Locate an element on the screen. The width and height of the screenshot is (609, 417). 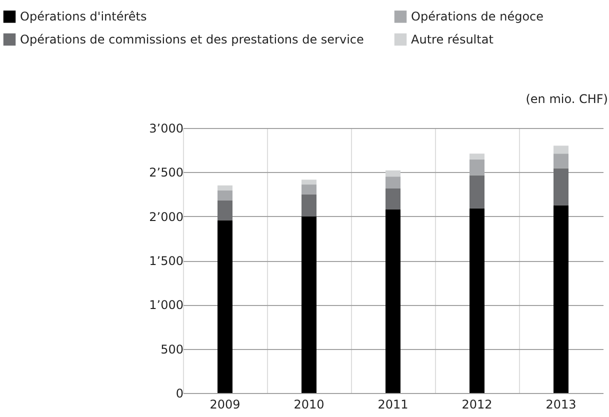
y-tick-label: 0 is located at coordinates (180, 393).